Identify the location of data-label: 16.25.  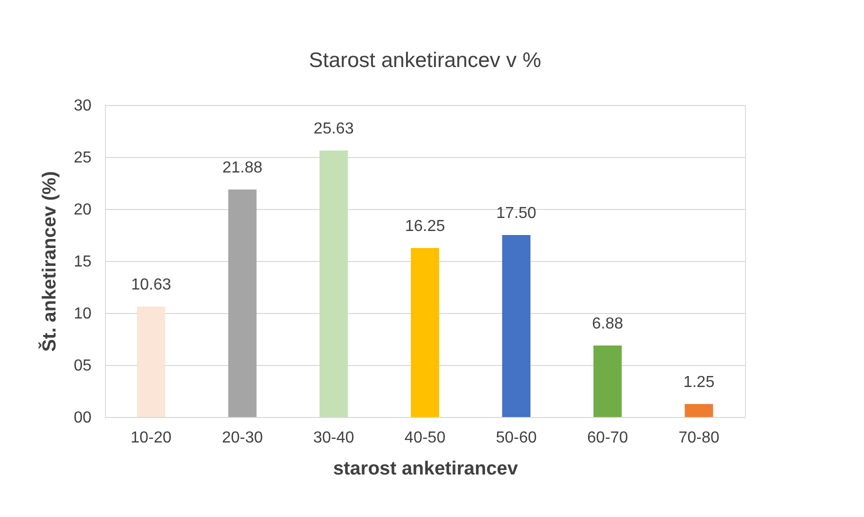
(425, 226).